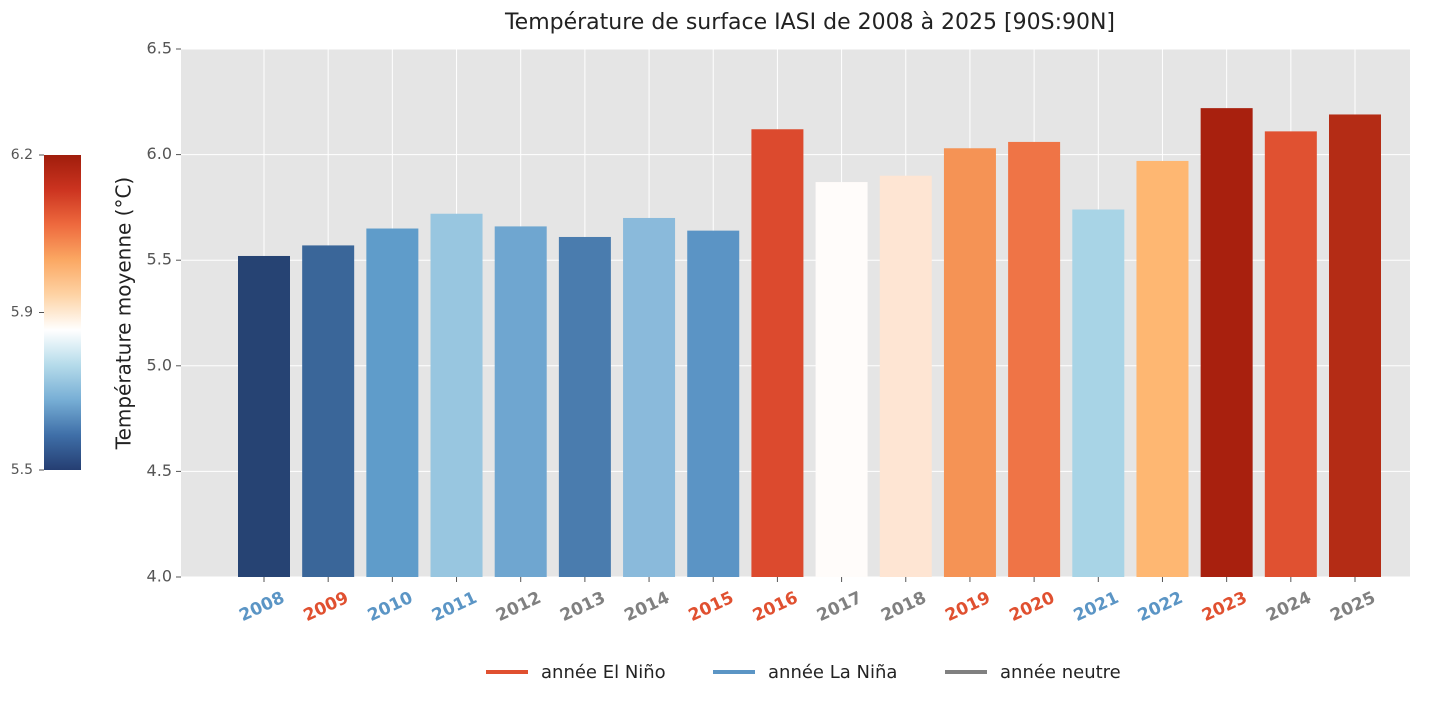  Describe the element at coordinates (22, 313) in the screenshot. I see `colorbar-tick-label: 5.9` at that location.